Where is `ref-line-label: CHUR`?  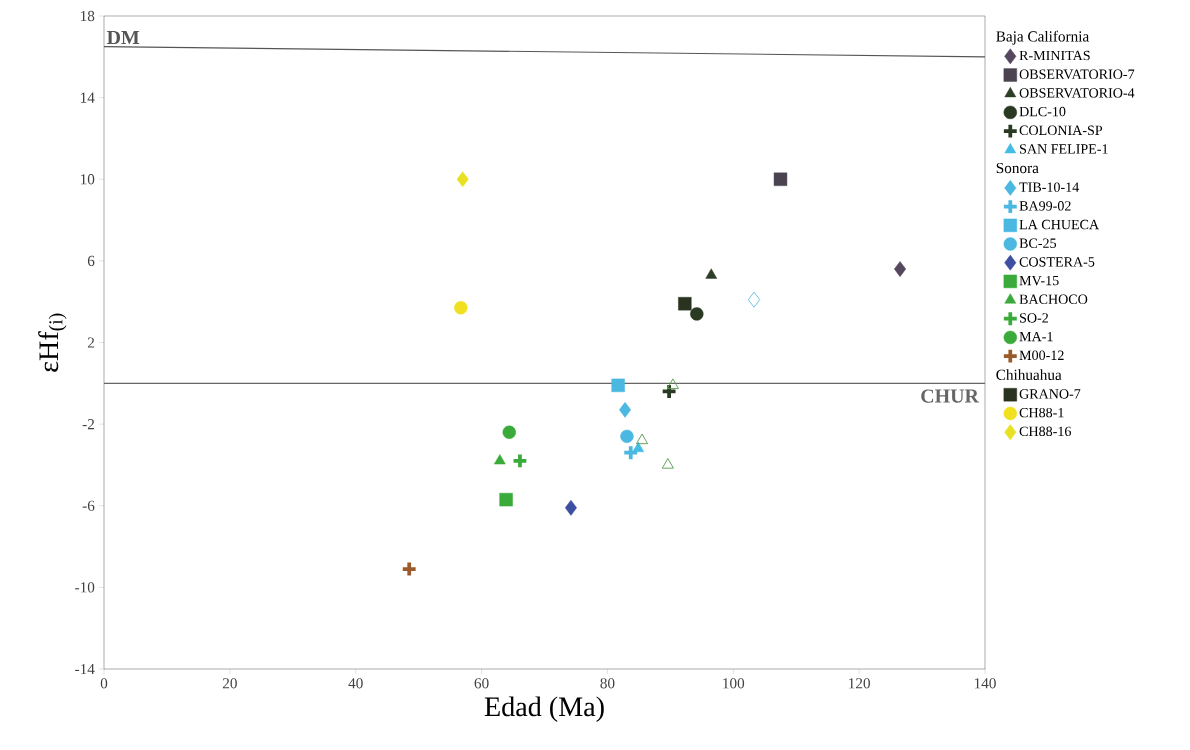
ref-line-label: CHUR is located at coordinates (950, 396).